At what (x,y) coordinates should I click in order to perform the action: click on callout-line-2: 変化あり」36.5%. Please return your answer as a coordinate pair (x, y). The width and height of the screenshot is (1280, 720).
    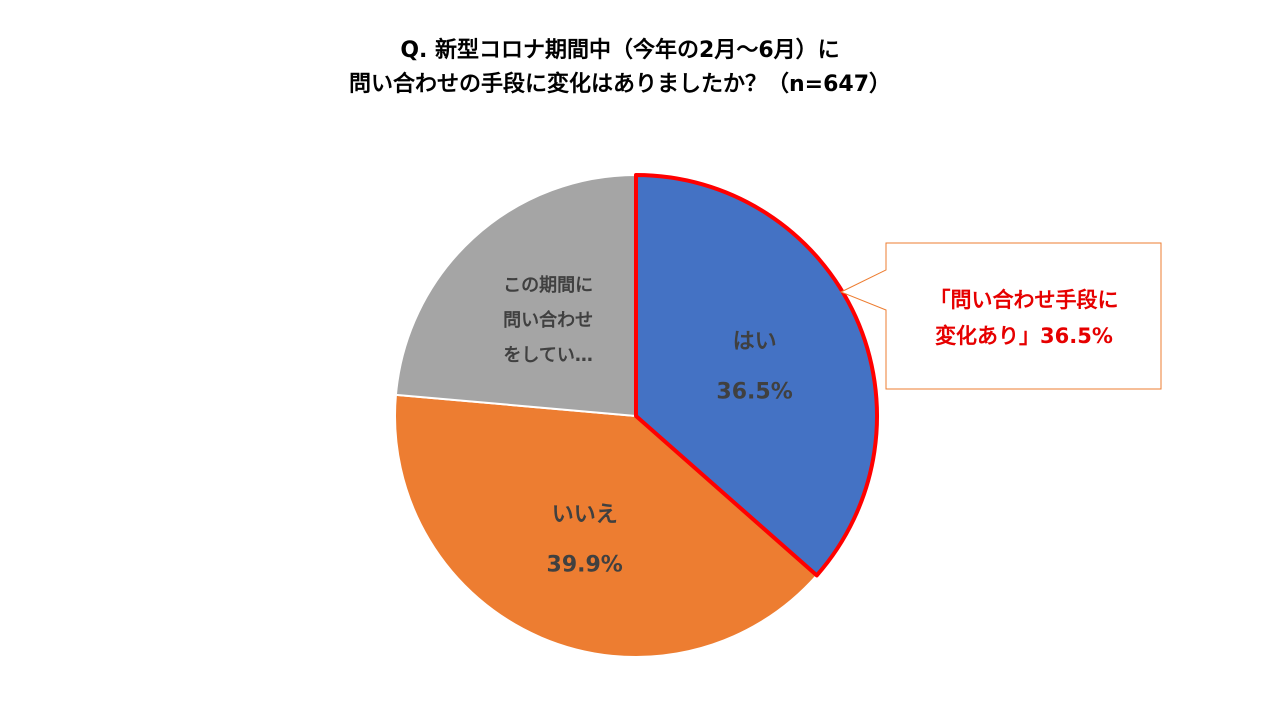
    Looking at the image, I should click on (1024, 336).